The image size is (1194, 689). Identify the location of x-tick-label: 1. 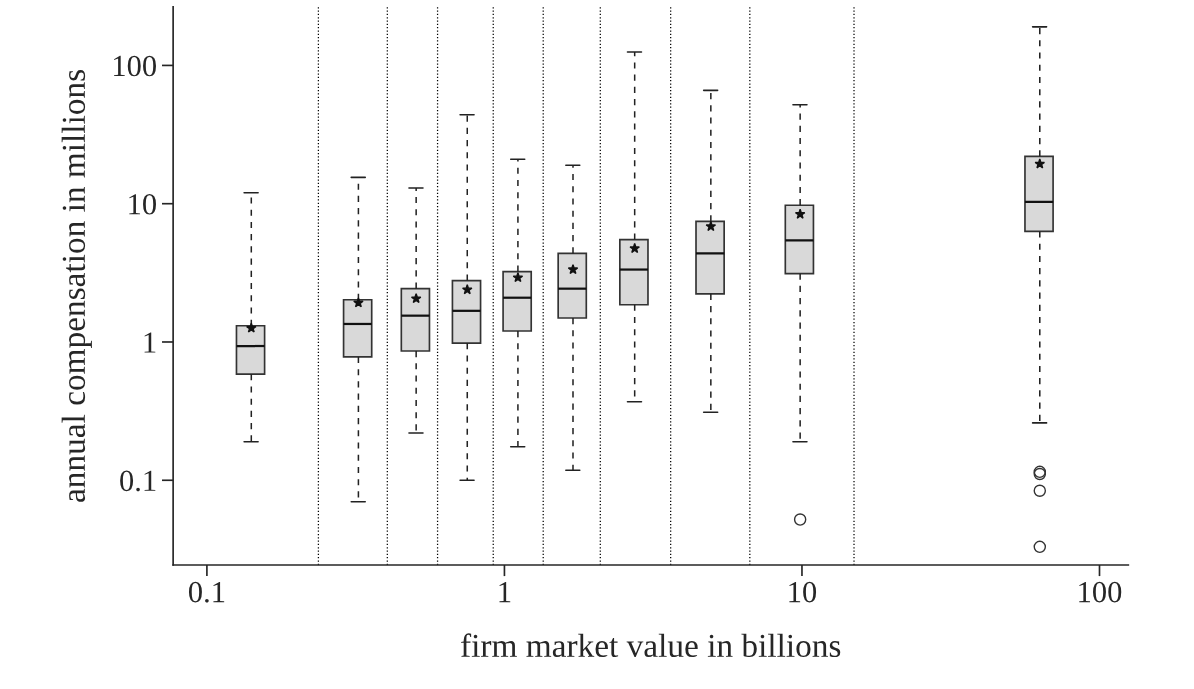
(505, 592).